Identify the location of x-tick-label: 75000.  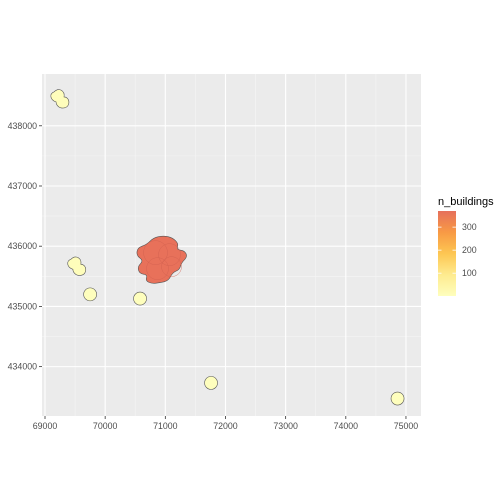
(406, 426).